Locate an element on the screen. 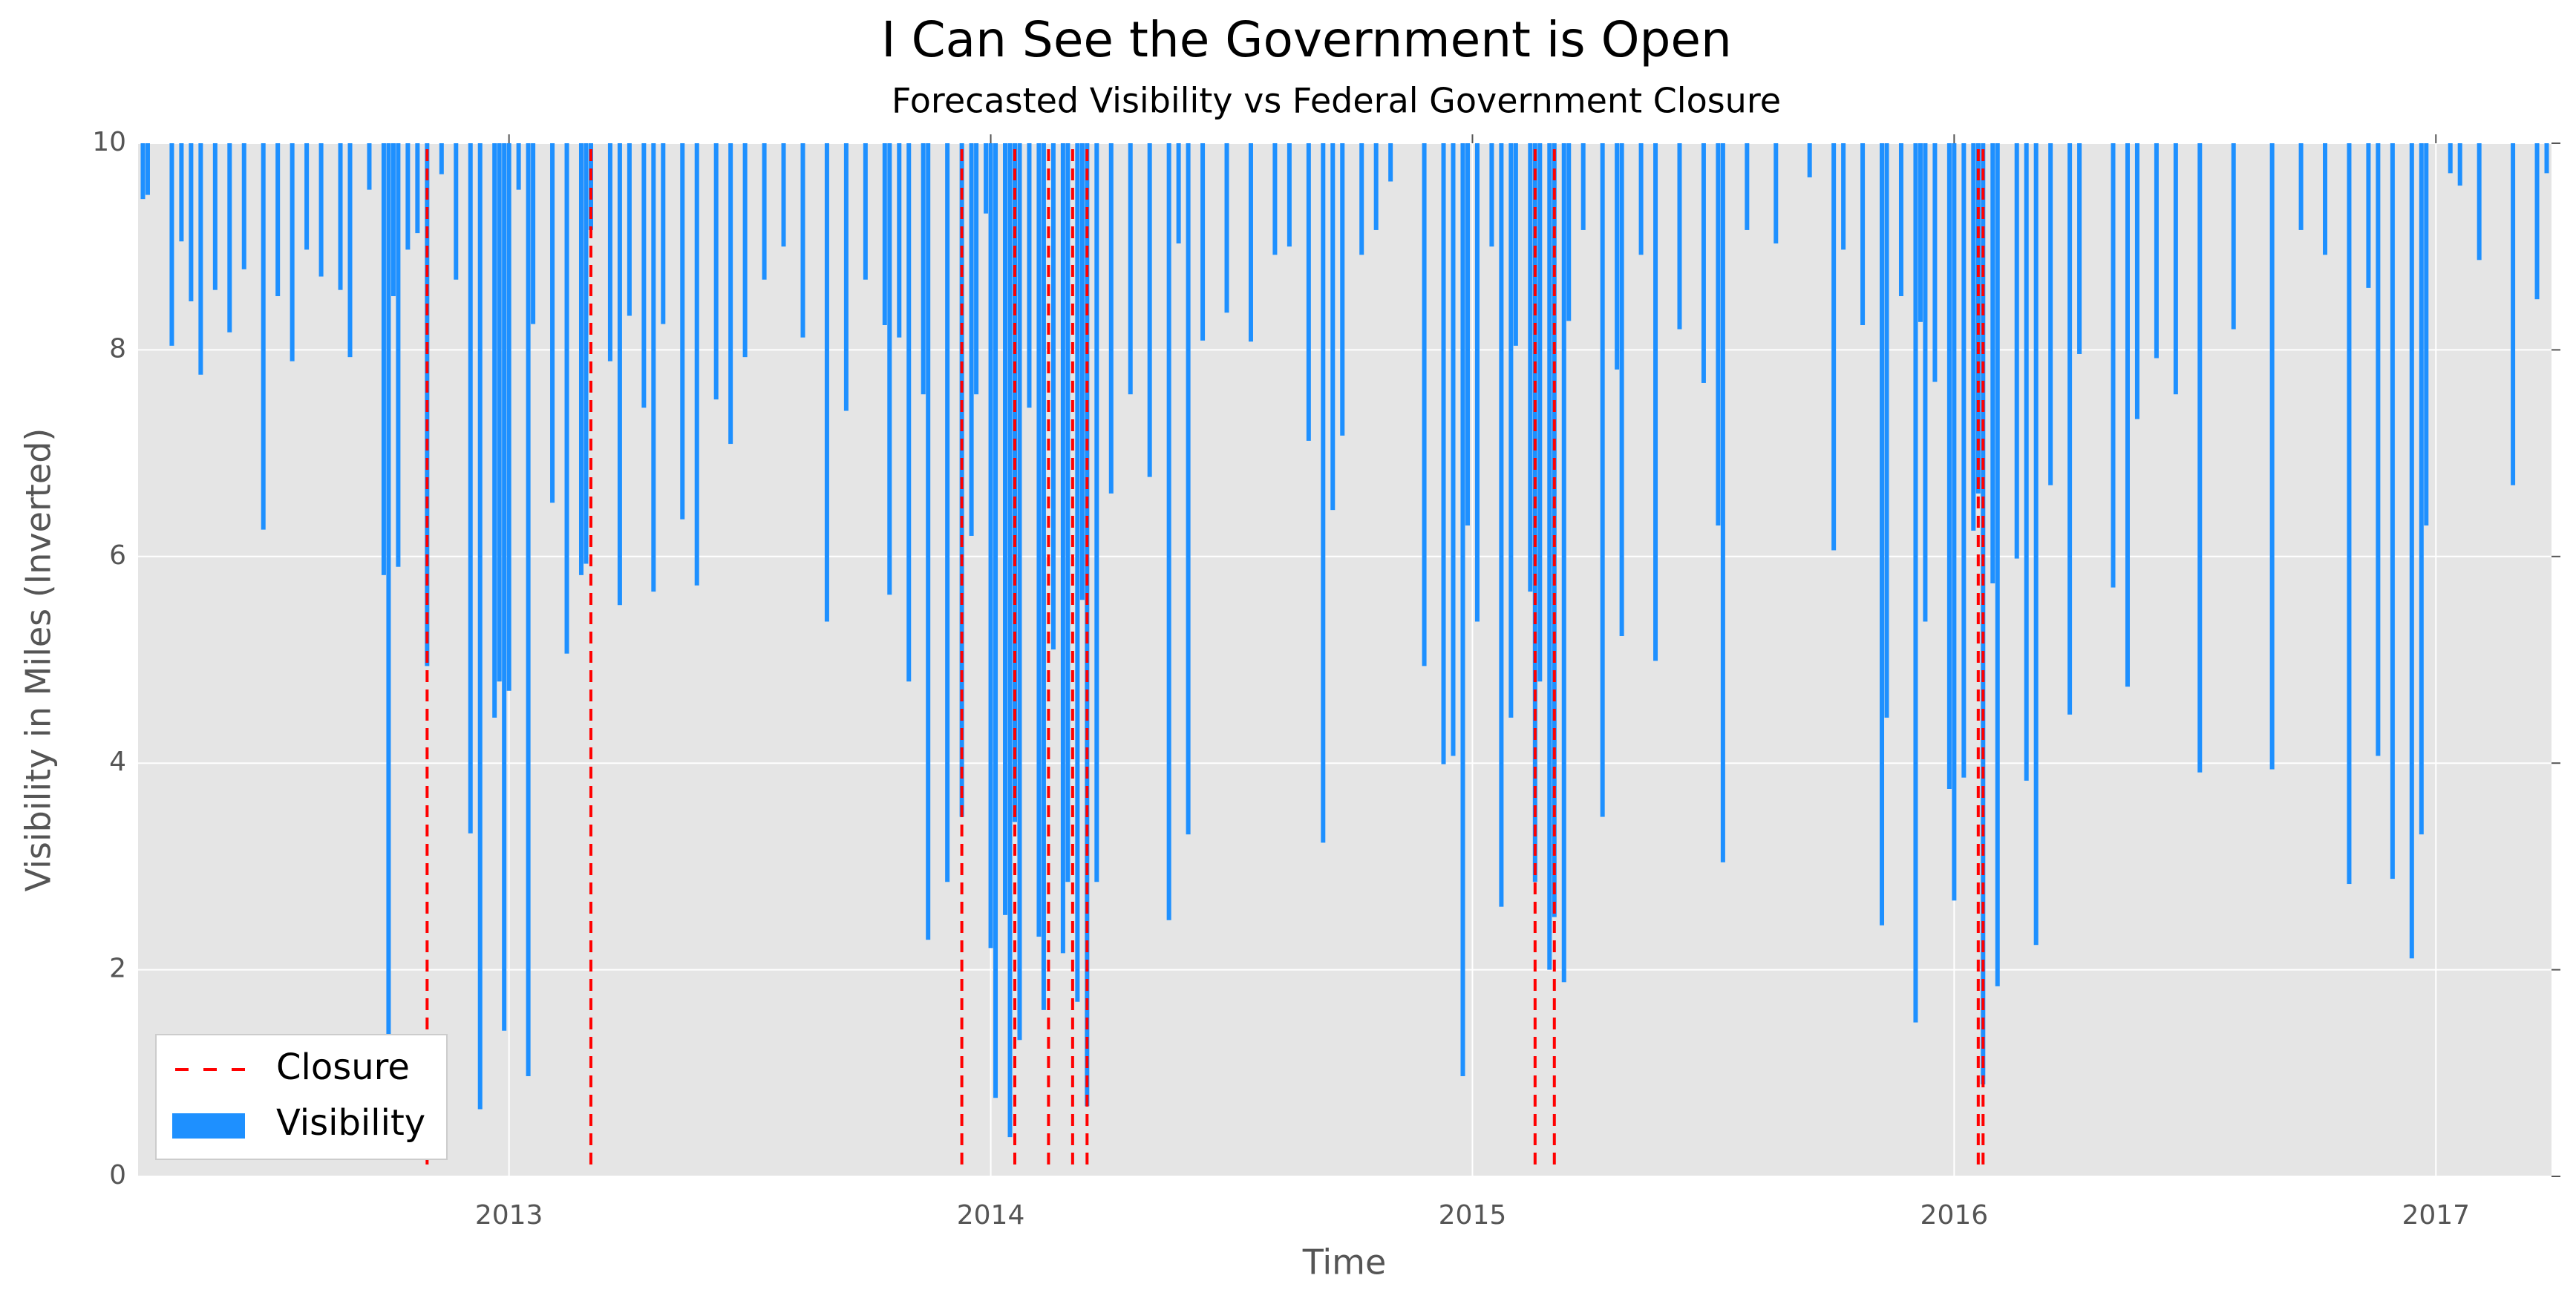 This screenshot has height=1307, width=2576. x-tick-label: 2016 is located at coordinates (1954, 1215).